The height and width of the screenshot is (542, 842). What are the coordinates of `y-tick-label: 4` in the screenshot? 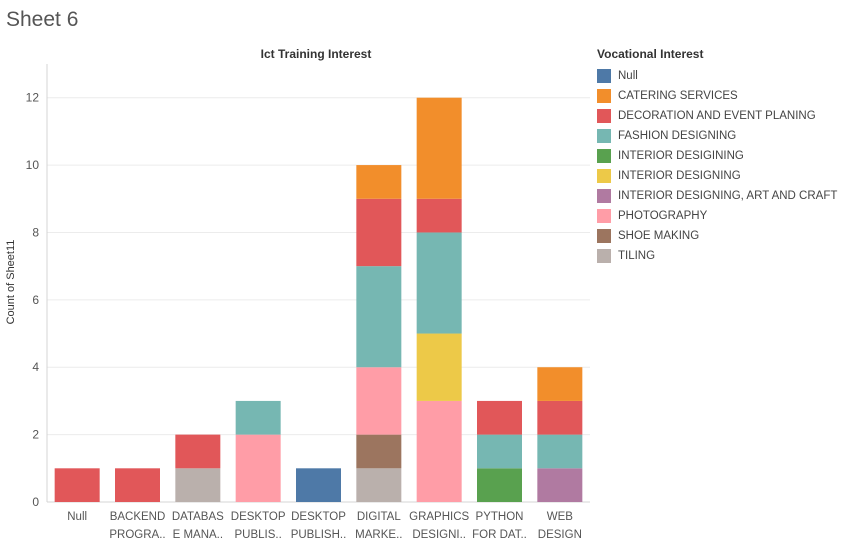 It's located at (35, 367).